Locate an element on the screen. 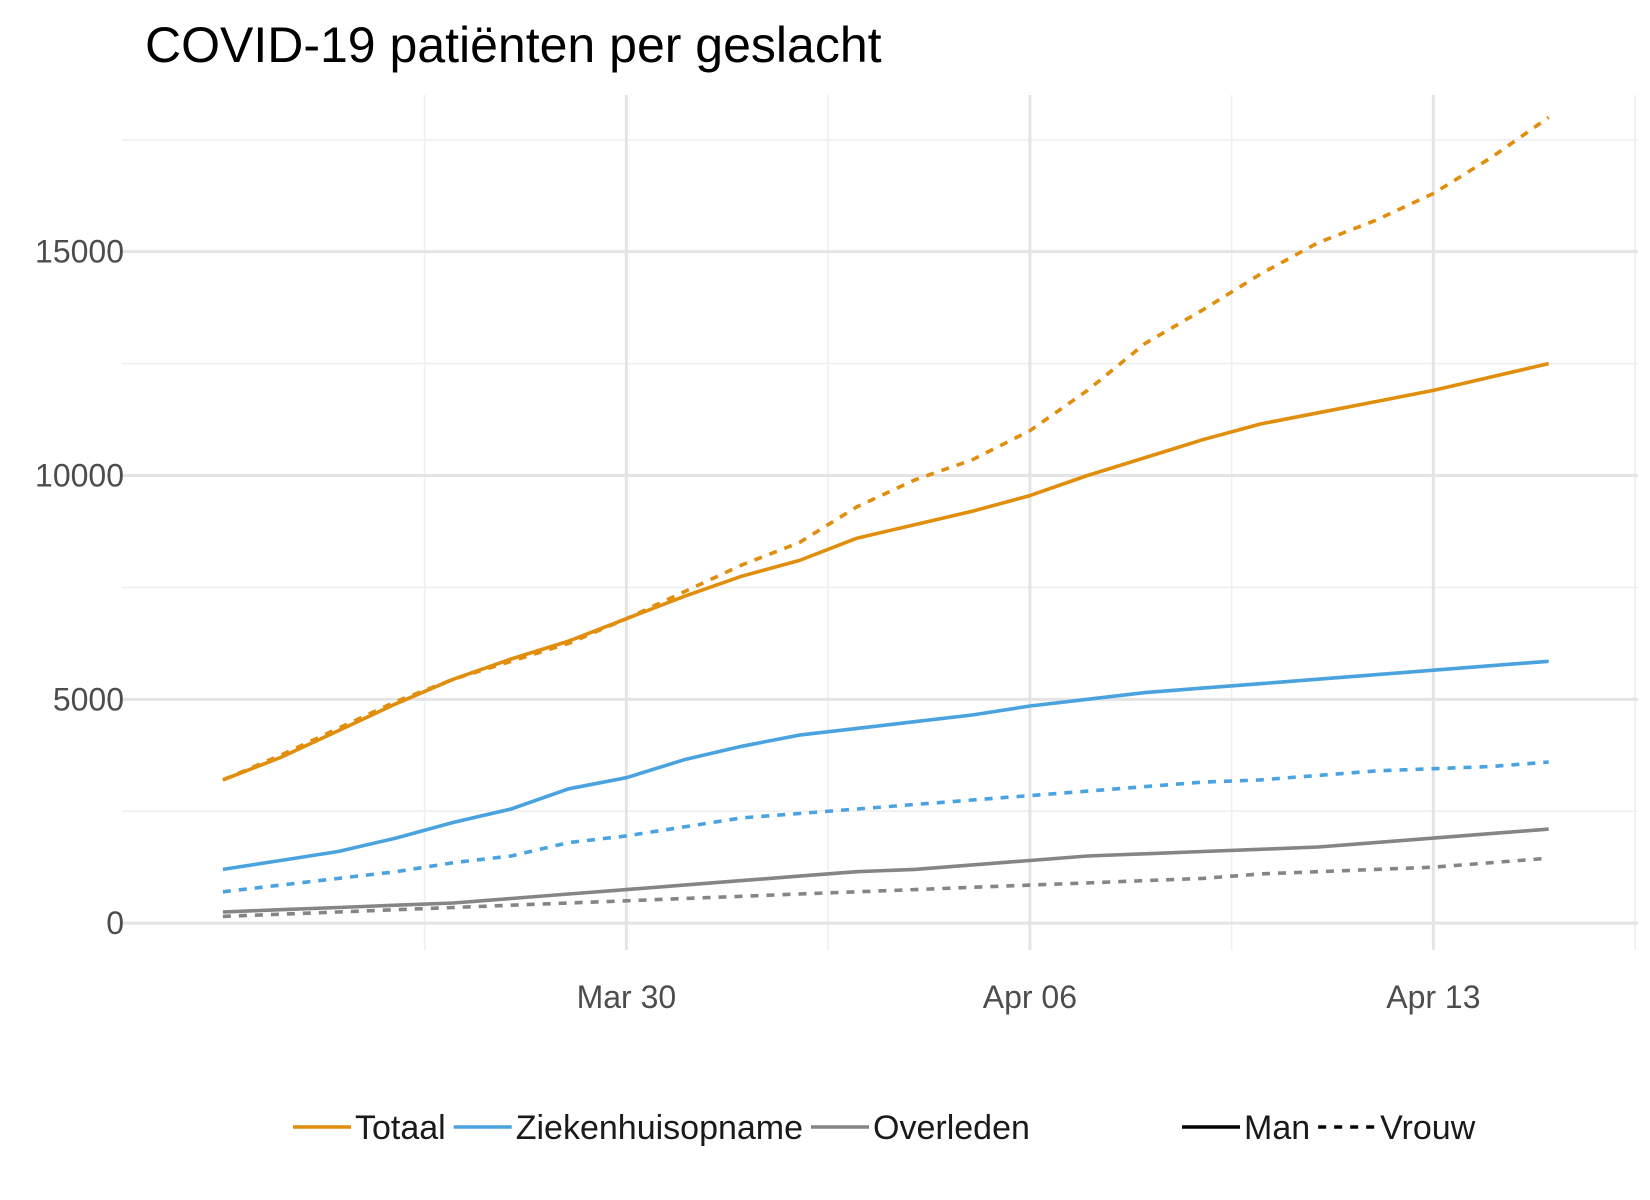  legend: Totaal Ziekenhuisopname Overleden Man Vrouw is located at coordinates (884, 1128).